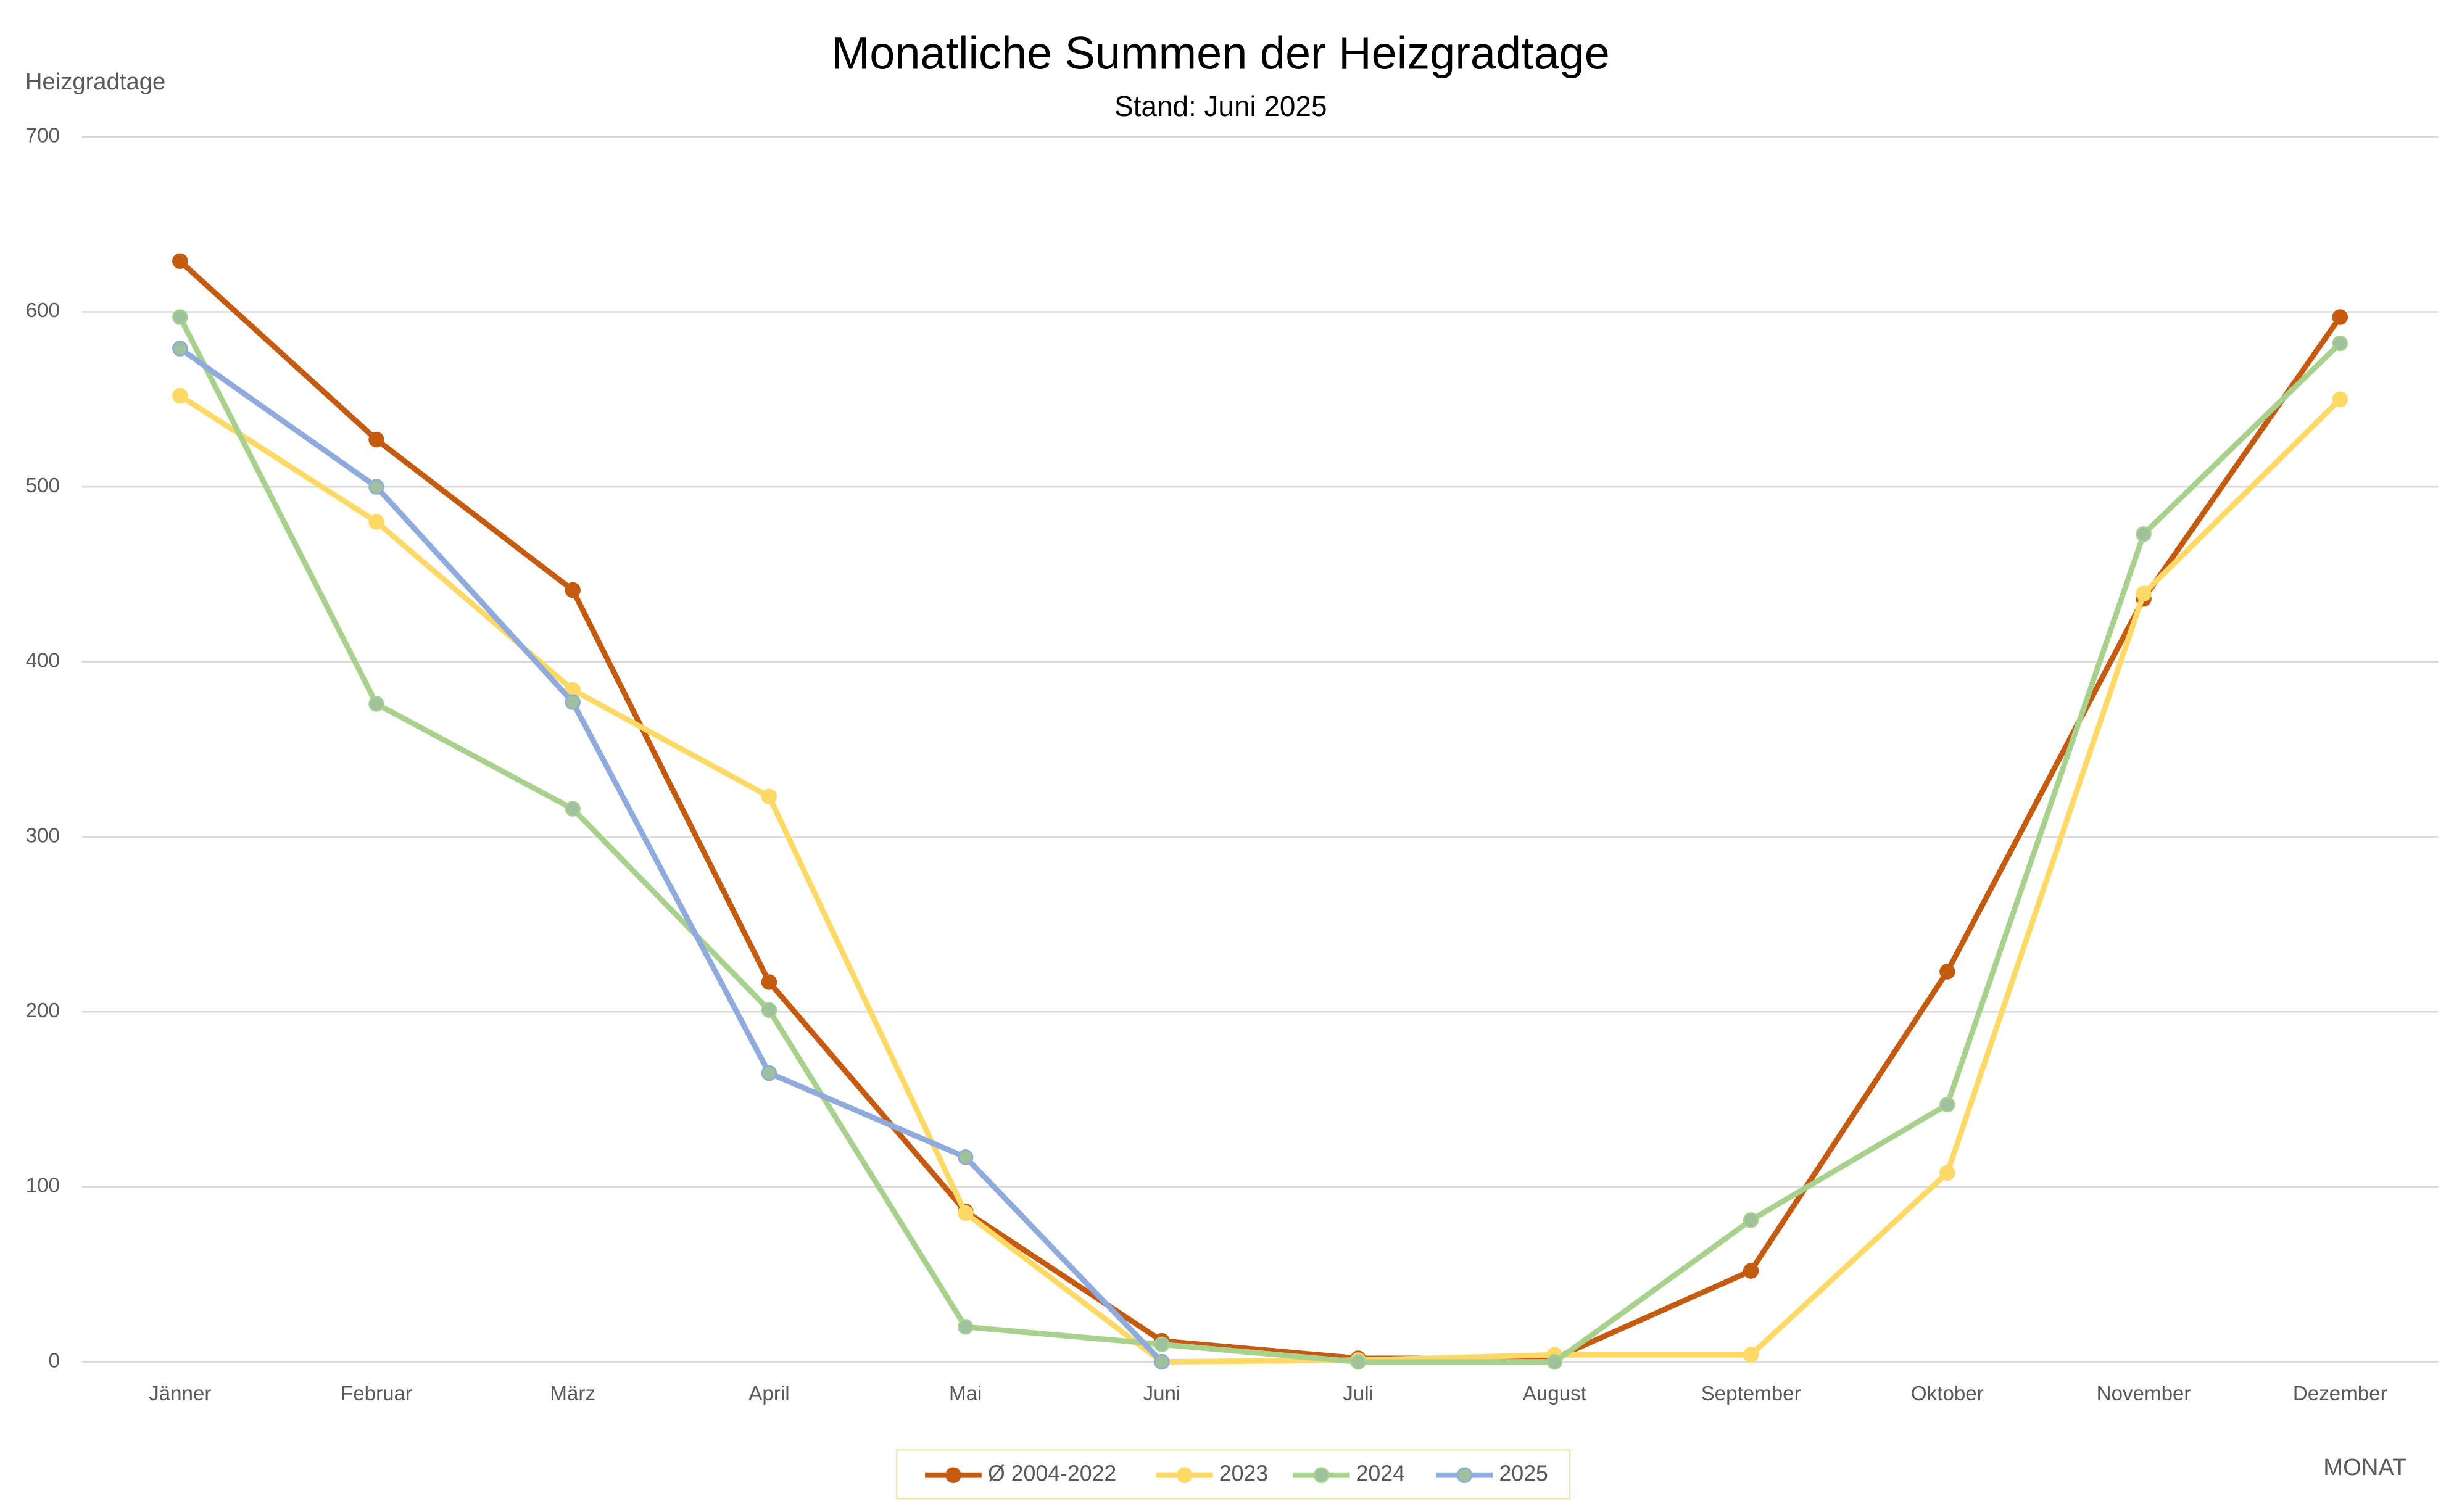 The image size is (2454, 1512). What do you see at coordinates (43, 485) in the screenshot?
I see `y-tick-label: 500` at bounding box center [43, 485].